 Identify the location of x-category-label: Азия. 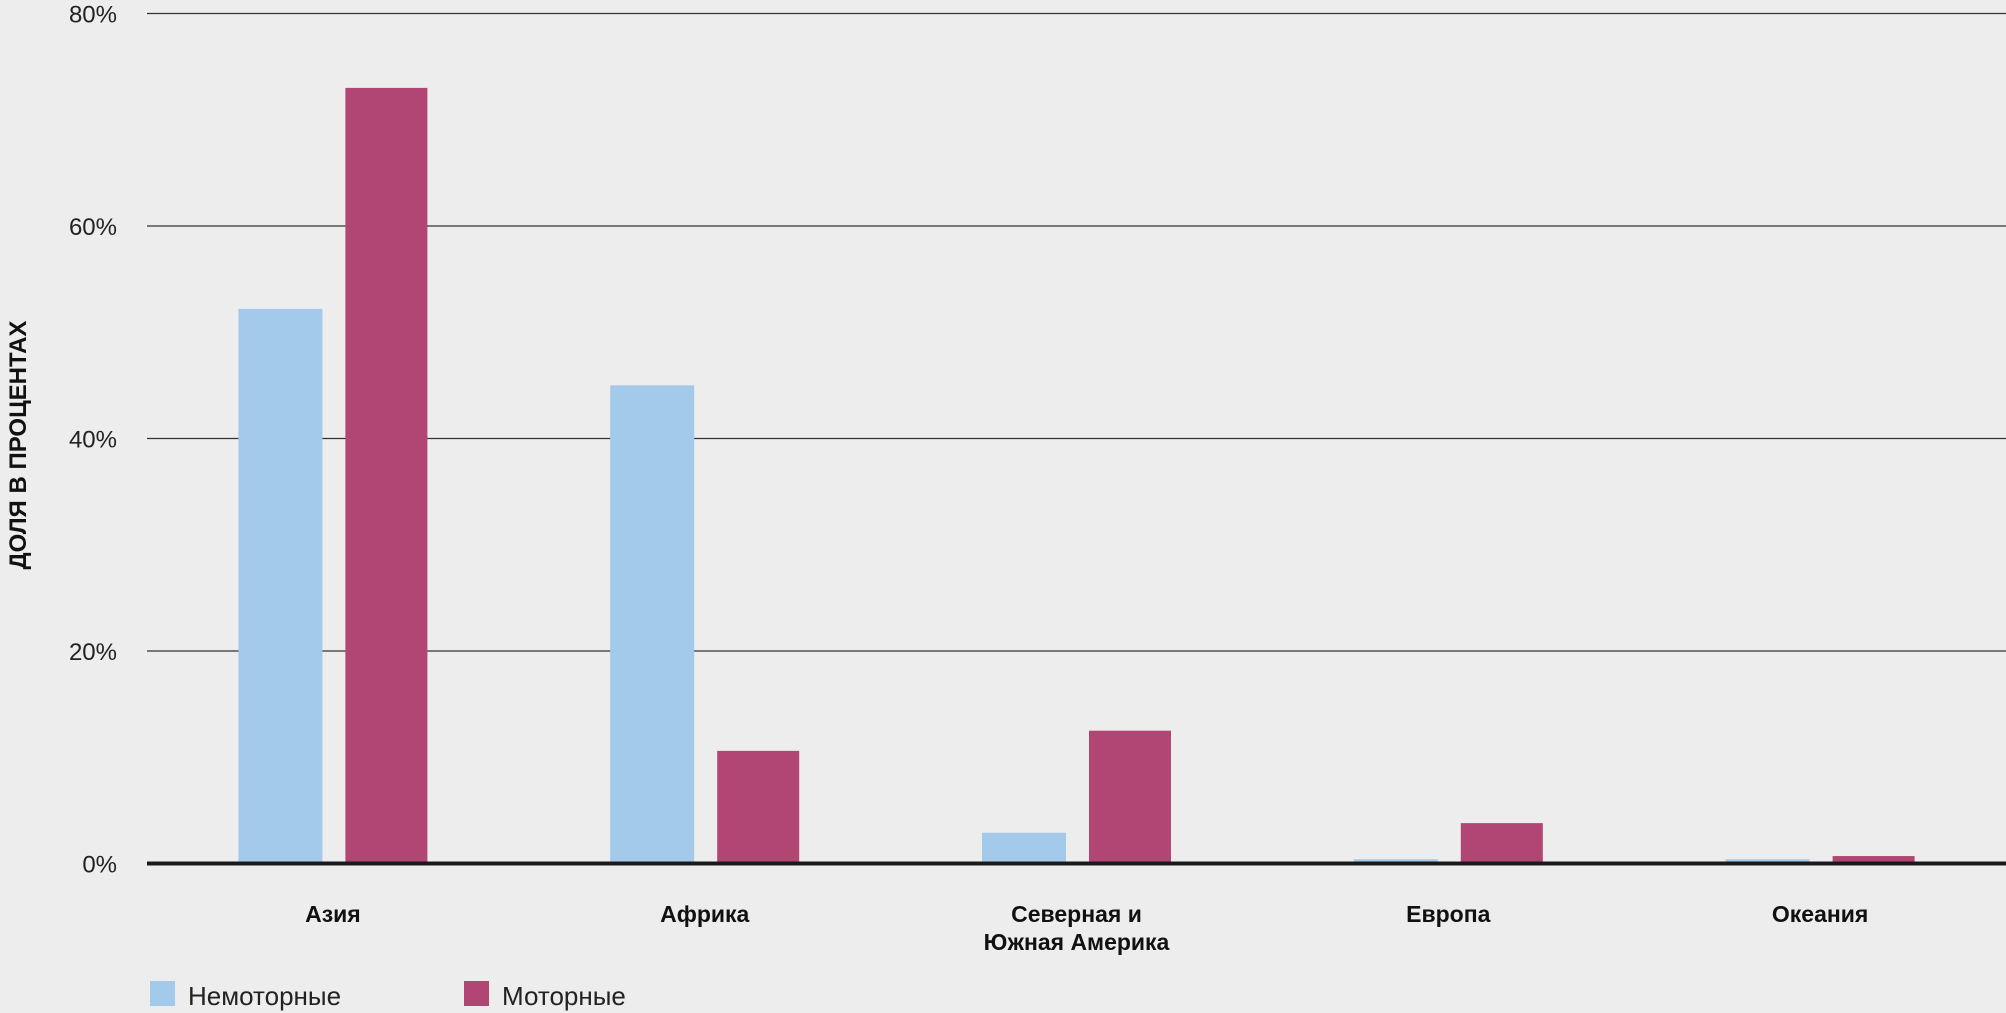
(333, 914).